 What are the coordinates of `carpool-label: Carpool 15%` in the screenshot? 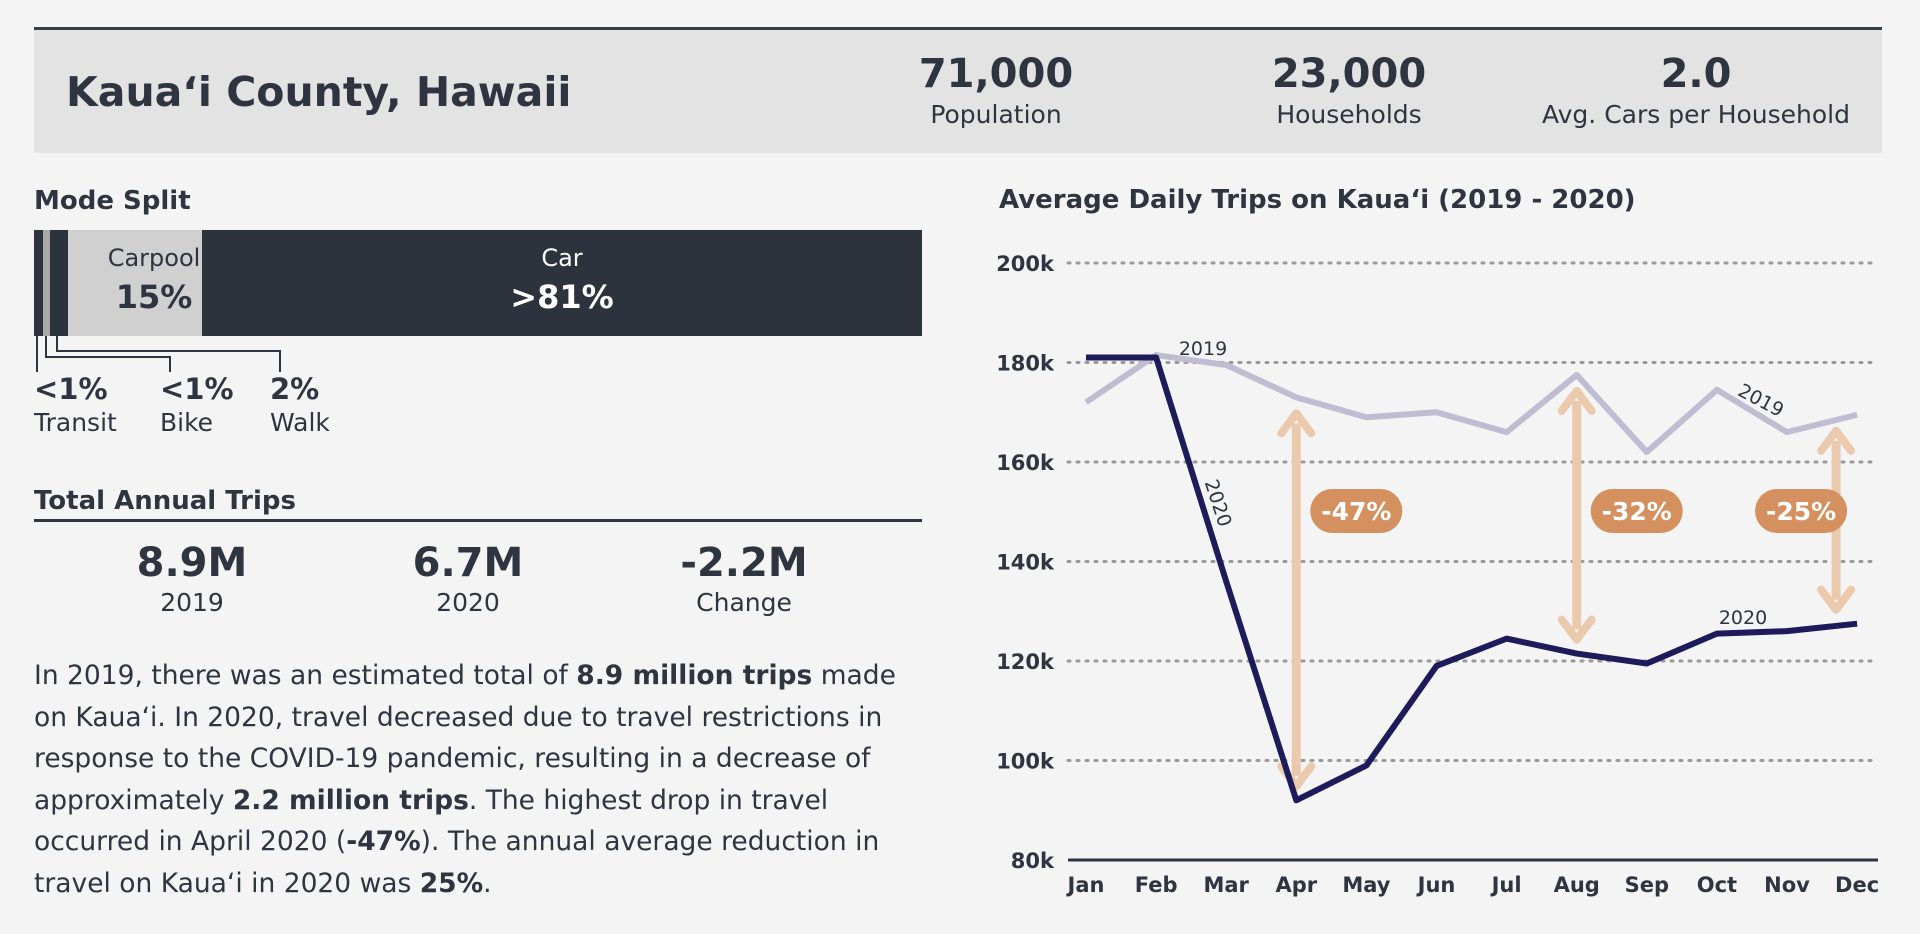 It's located at (154, 280).